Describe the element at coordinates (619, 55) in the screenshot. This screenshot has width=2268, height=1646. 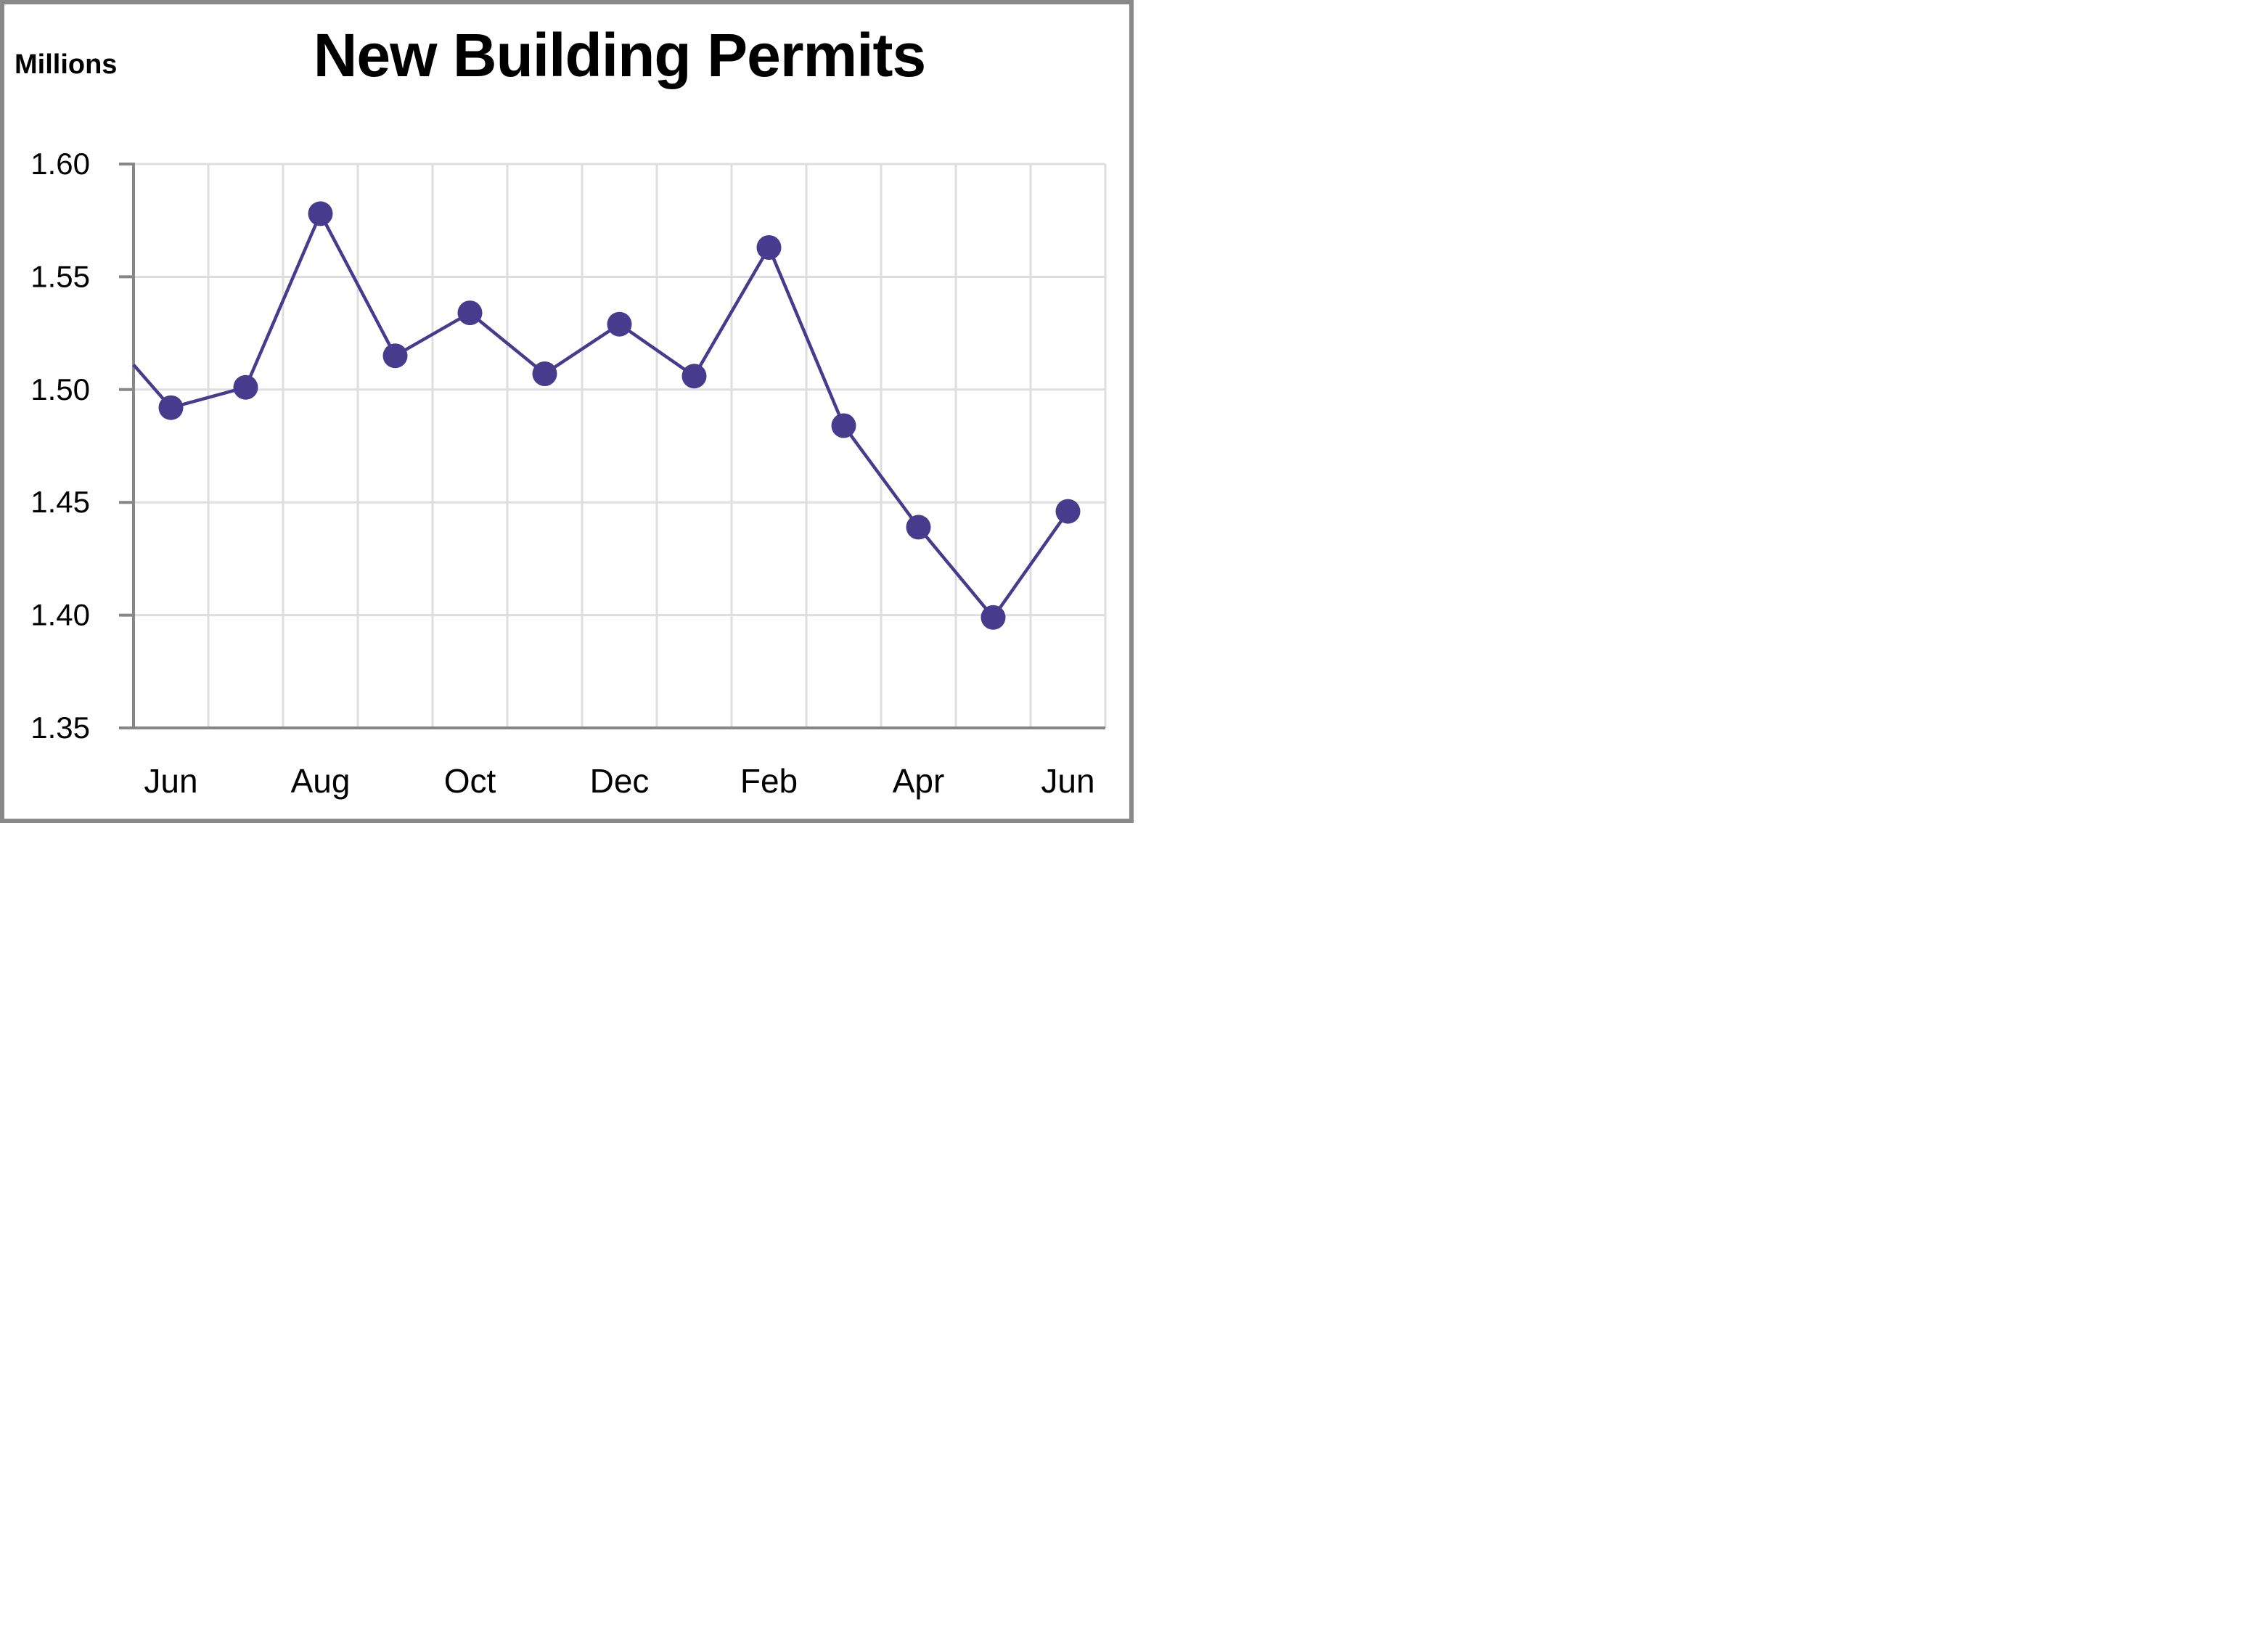
I see `chart-title: New Building Permits` at that location.